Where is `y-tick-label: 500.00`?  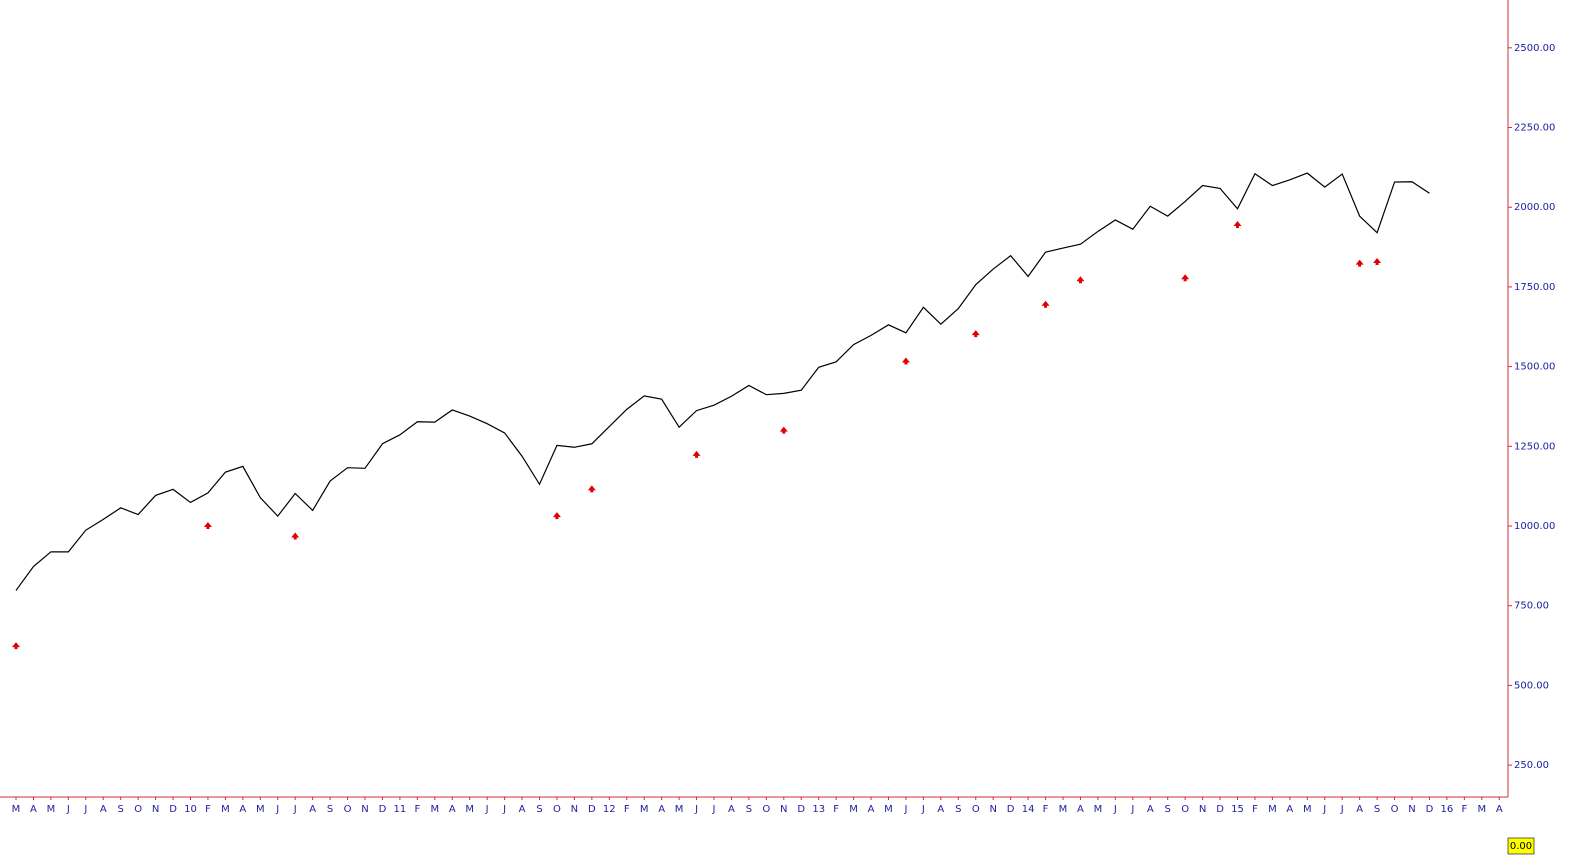
y-tick-label: 500.00 is located at coordinates (1531, 685).